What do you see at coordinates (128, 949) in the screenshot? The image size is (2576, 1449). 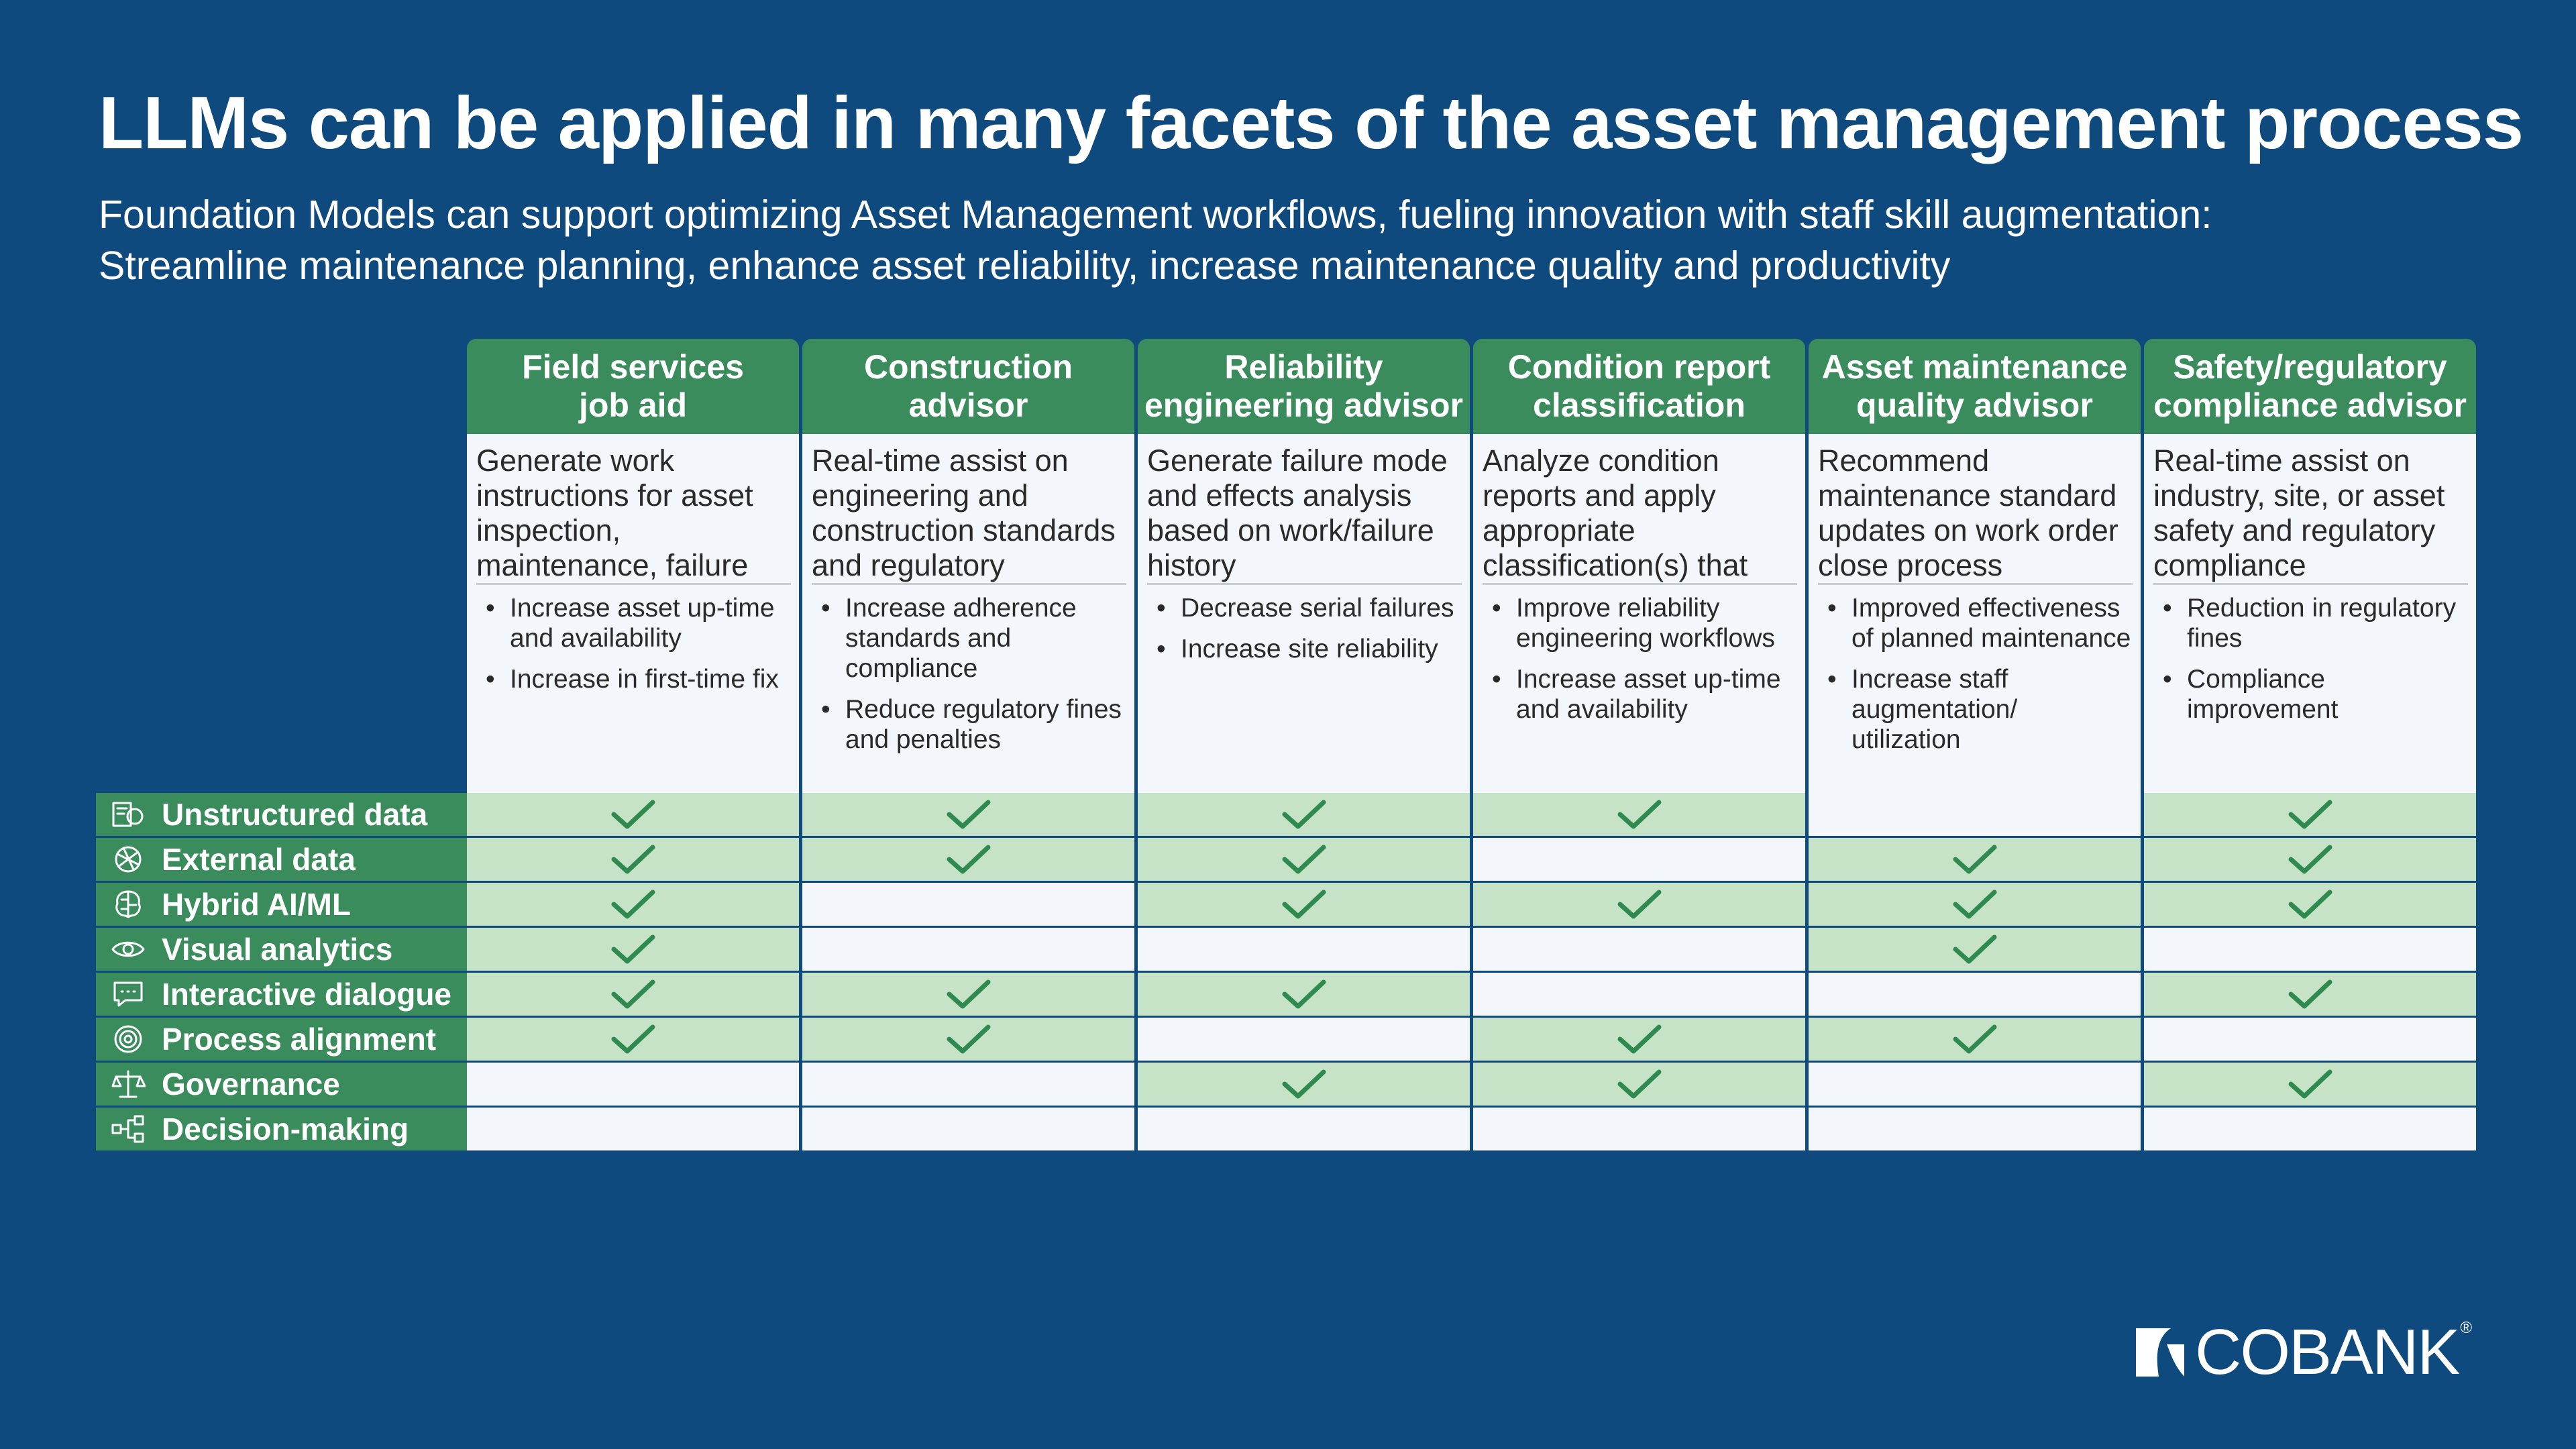 I see `eye-icon` at bounding box center [128, 949].